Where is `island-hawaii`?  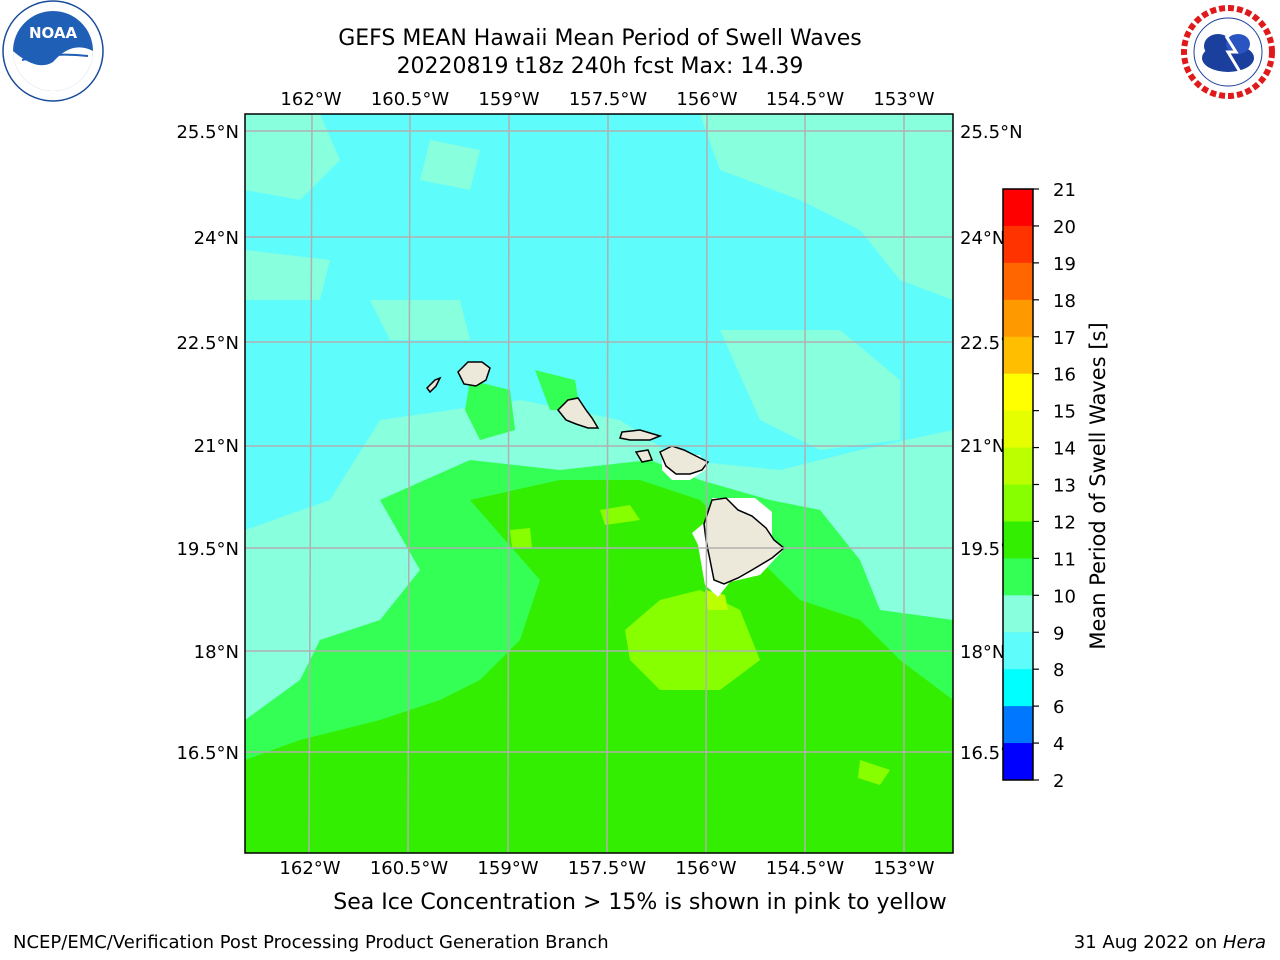
island-hawaii is located at coordinates (744, 541).